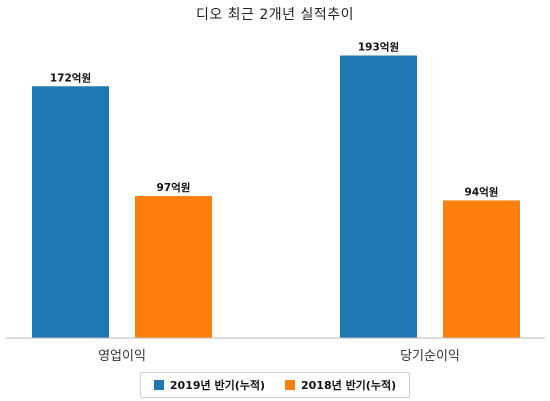  I want to click on data-label-0-1: 97억원, so click(174, 187).